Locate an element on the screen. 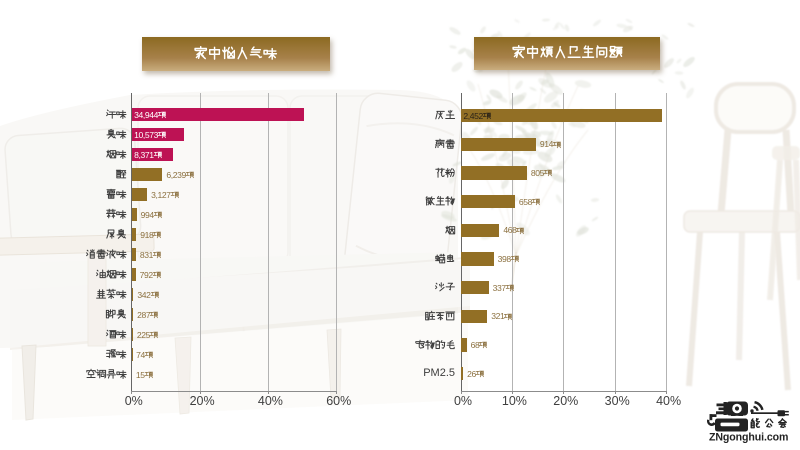 The height and width of the screenshot is (450, 800). svg-text: ZNgonghui.com is located at coordinates (748, 438).